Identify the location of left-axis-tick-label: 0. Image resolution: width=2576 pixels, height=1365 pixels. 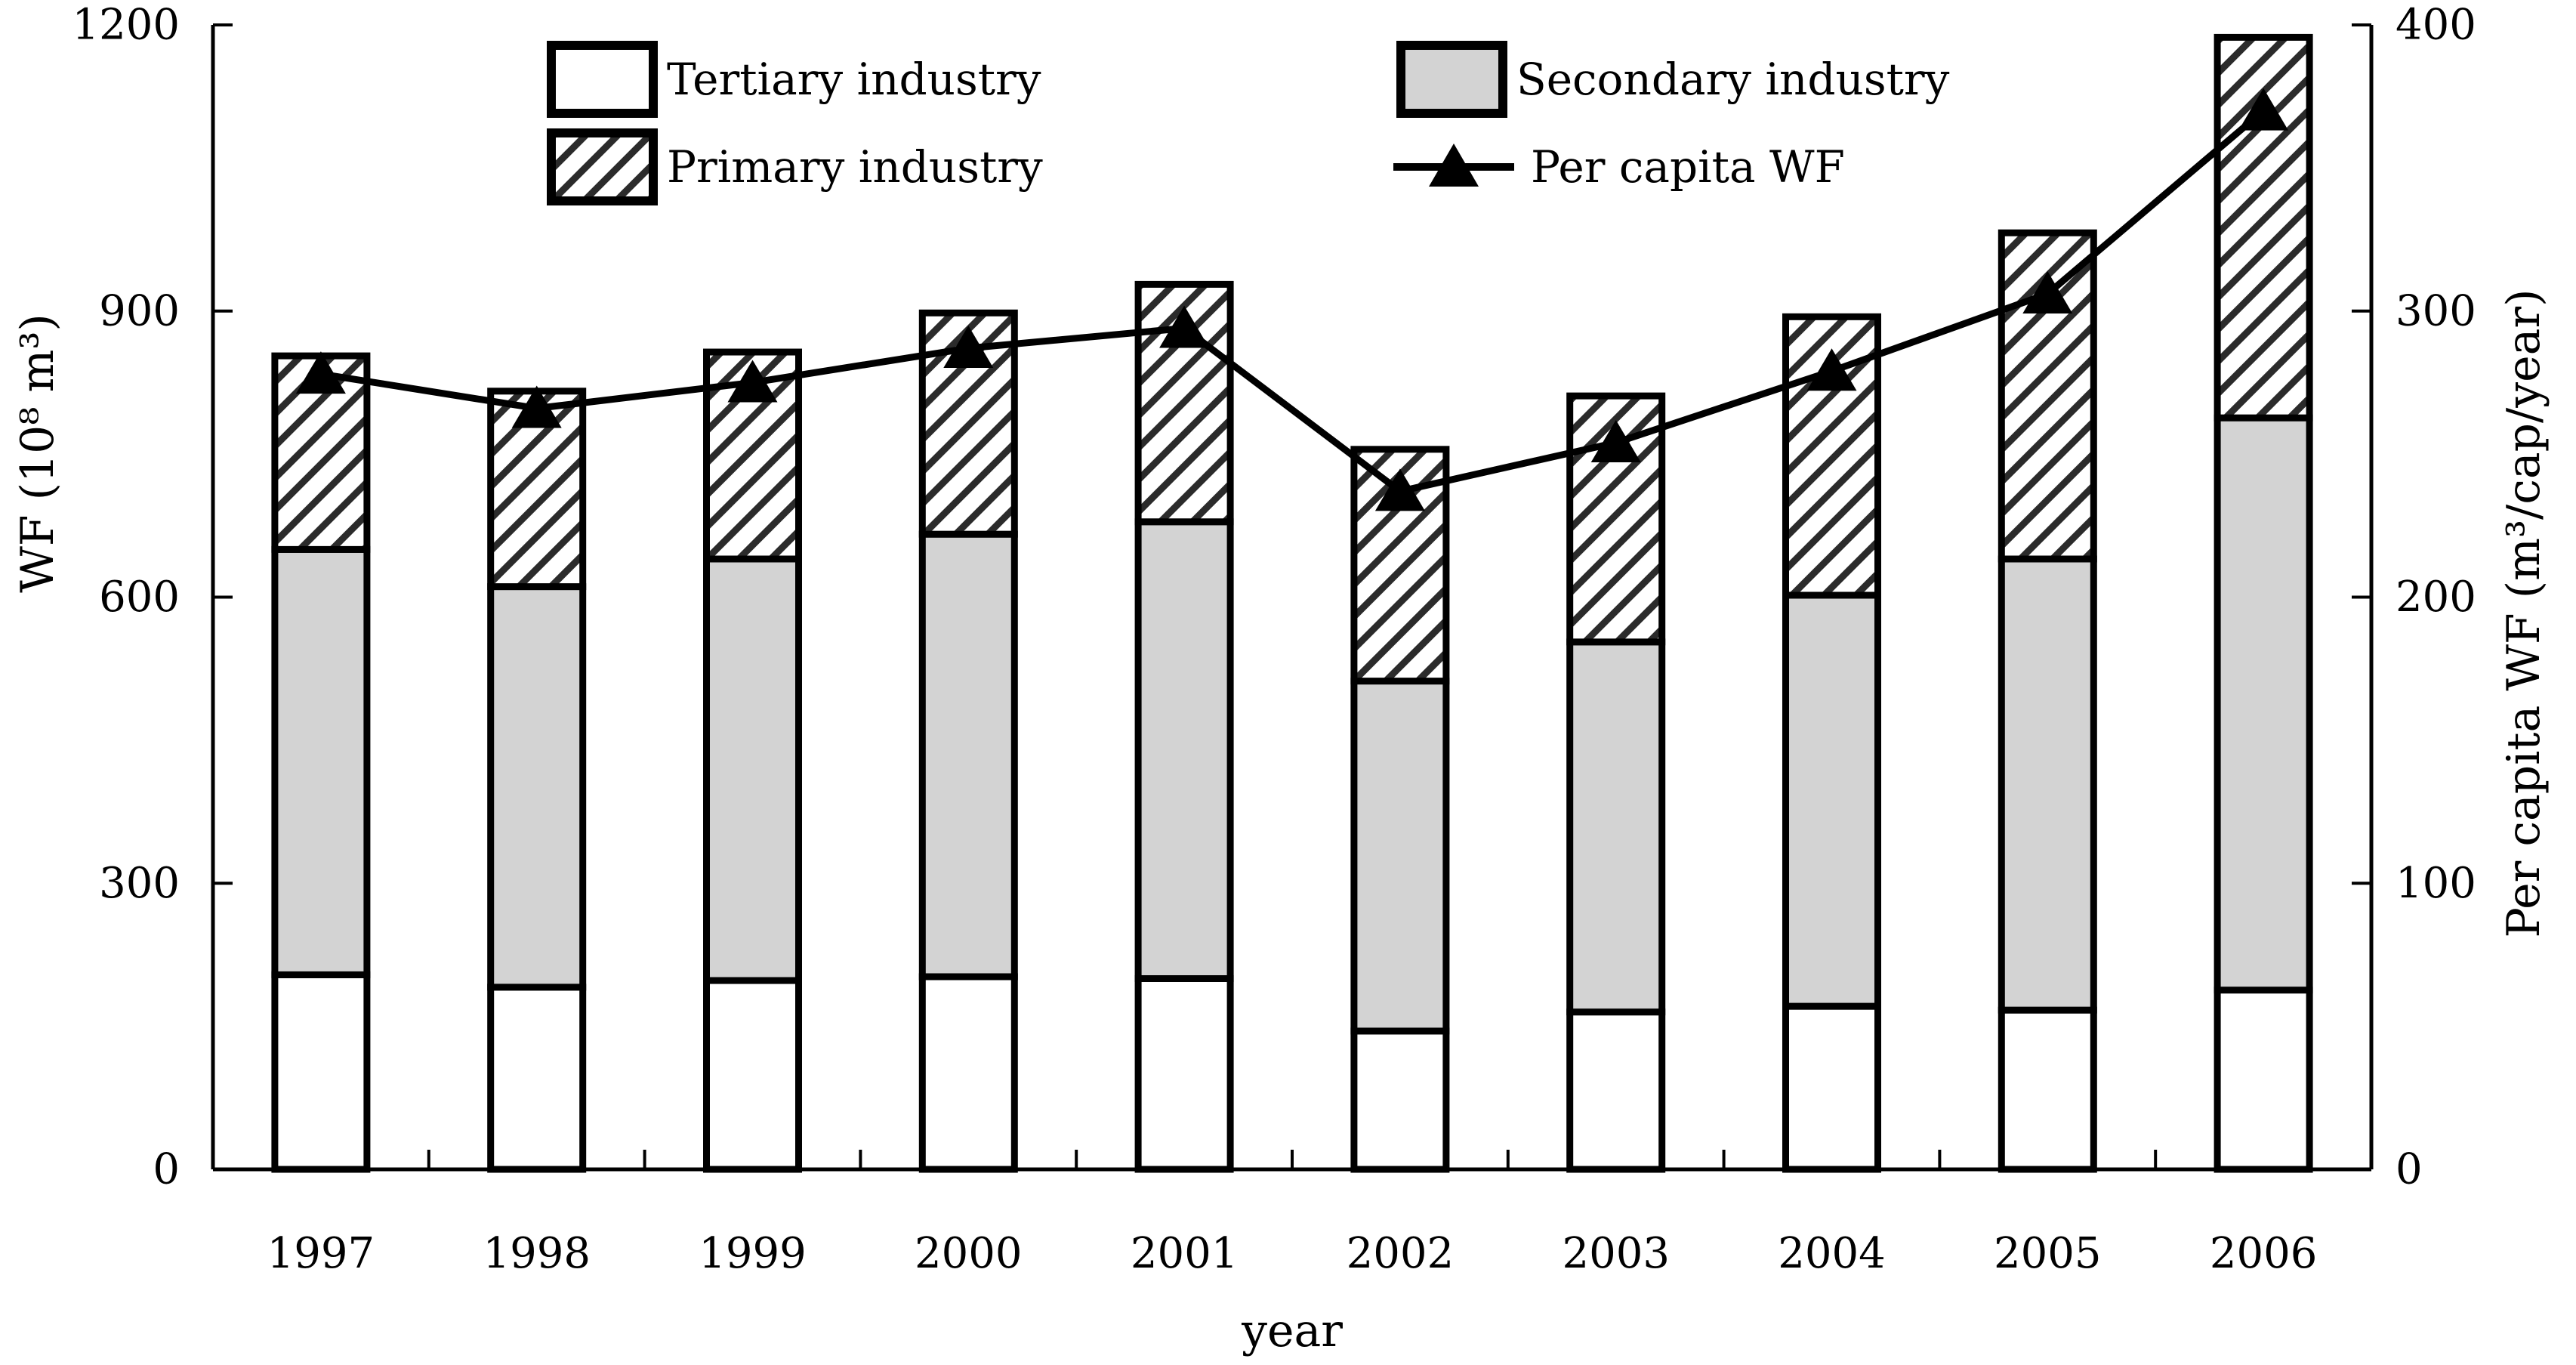
(166, 1169).